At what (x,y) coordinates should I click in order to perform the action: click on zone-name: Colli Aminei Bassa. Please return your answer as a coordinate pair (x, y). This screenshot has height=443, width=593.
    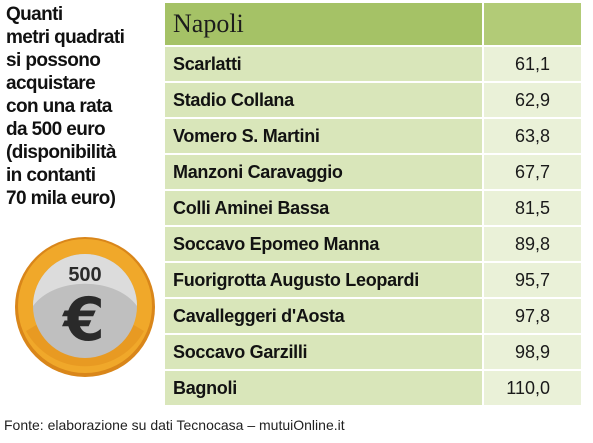
    Looking at the image, I should click on (324, 208).